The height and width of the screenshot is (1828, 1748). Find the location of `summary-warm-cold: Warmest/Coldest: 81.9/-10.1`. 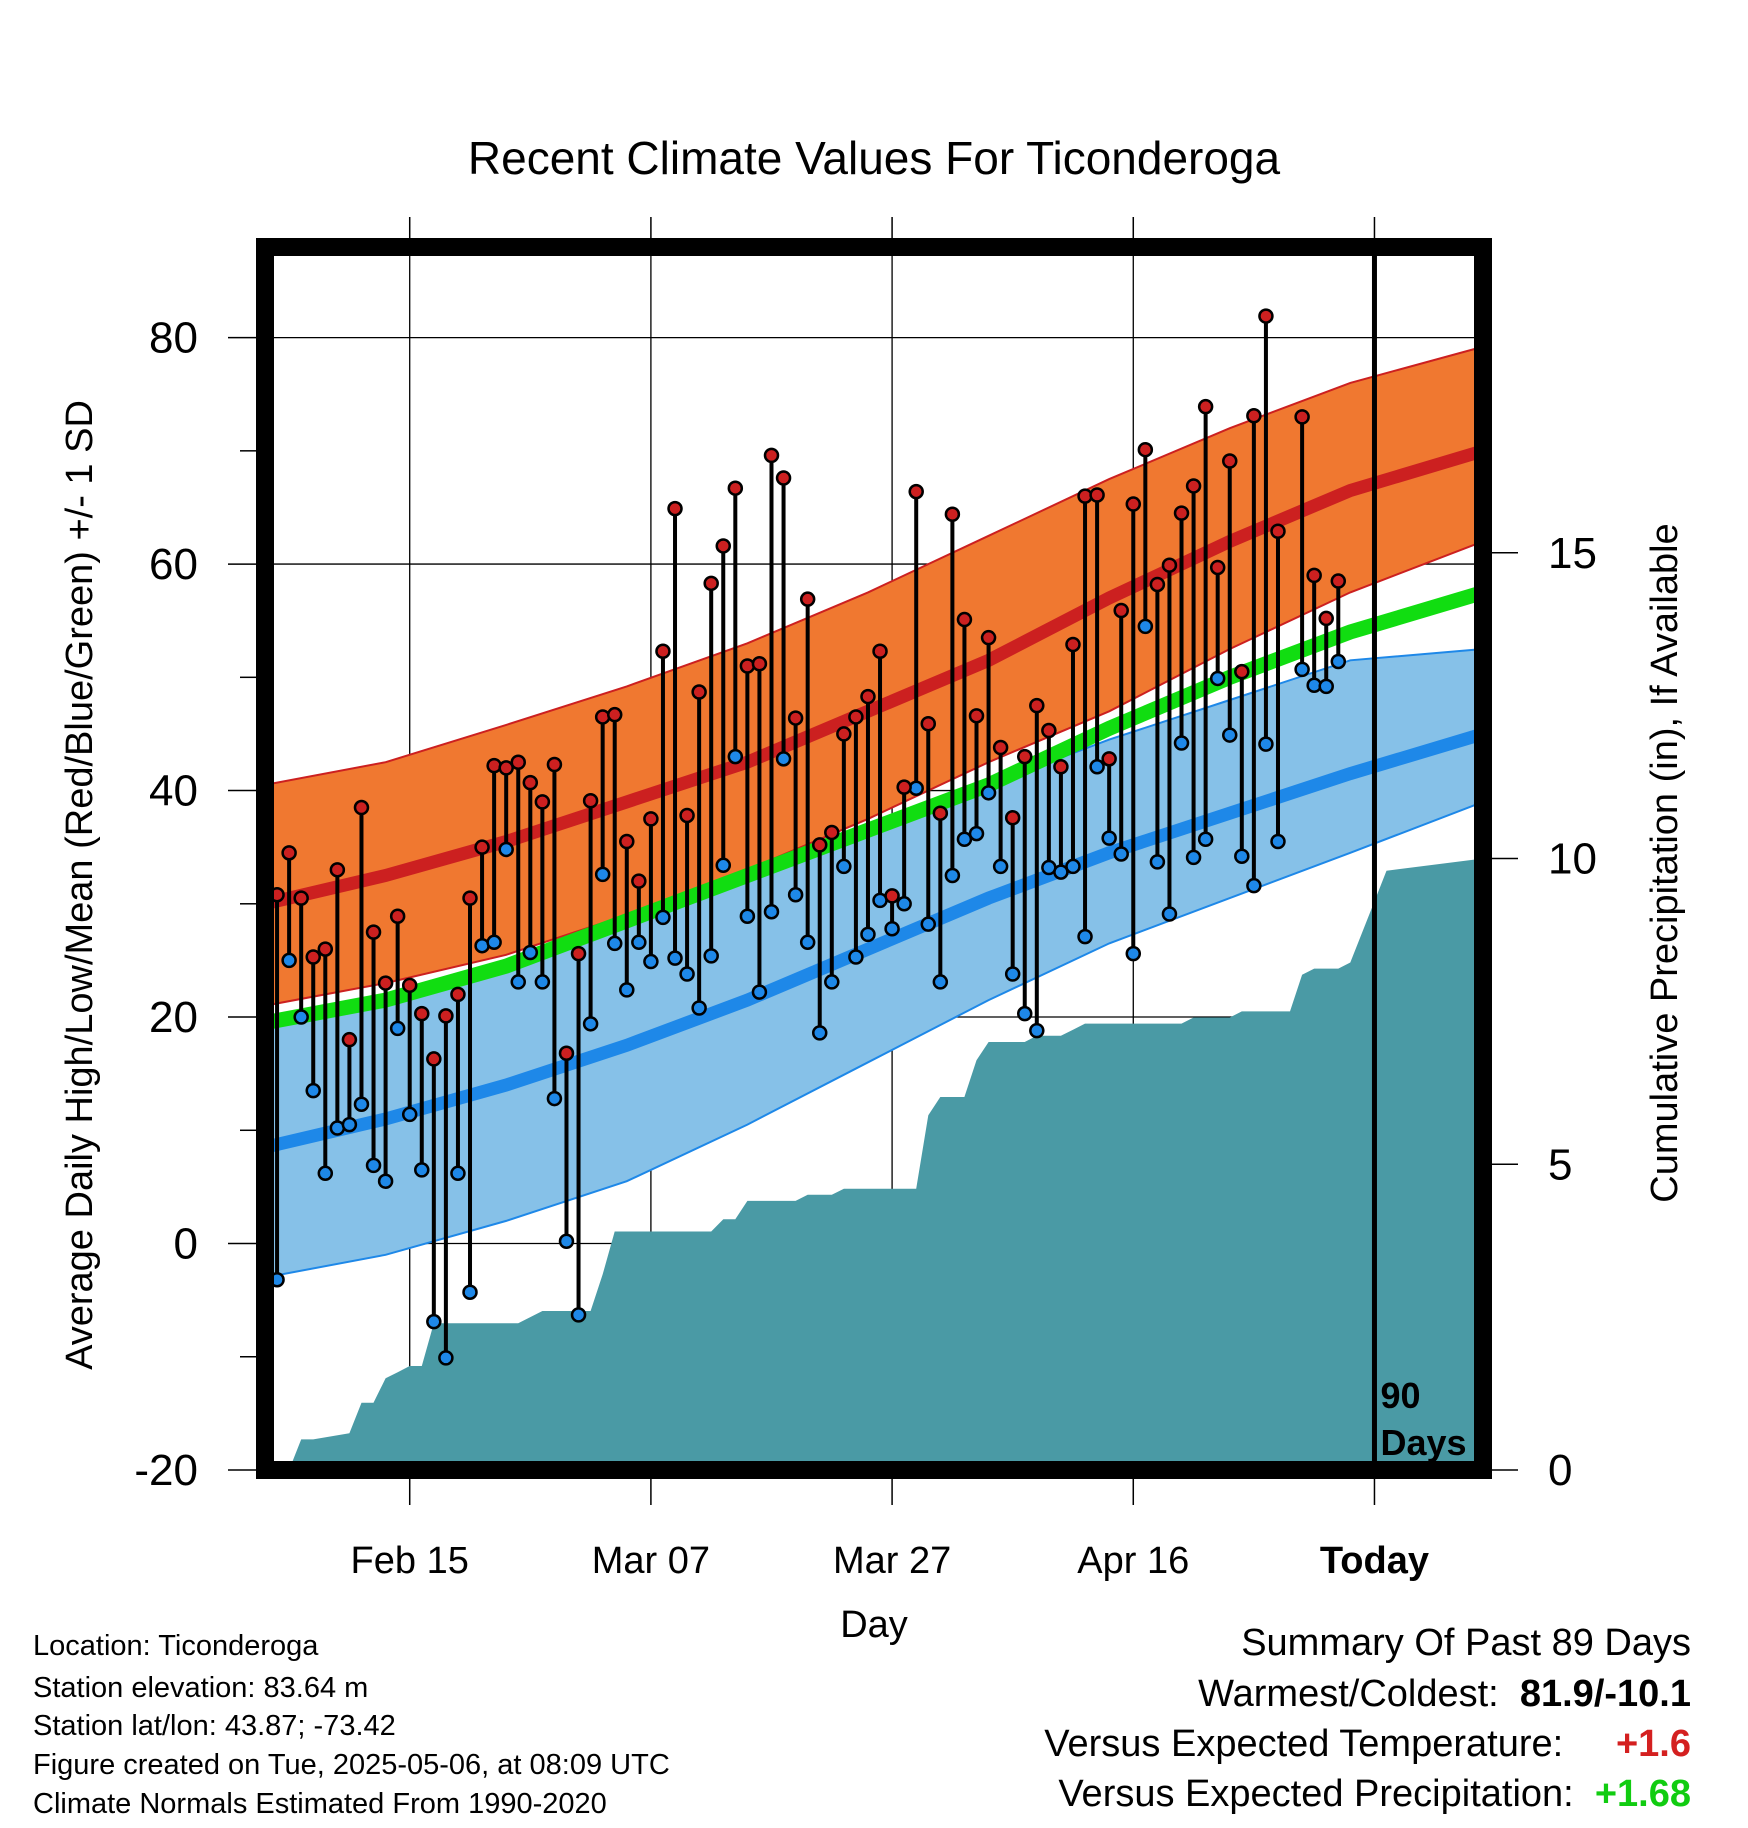

summary-warm-cold: Warmest/Coldest: 81.9/-10.1 is located at coordinates (1444, 1694).